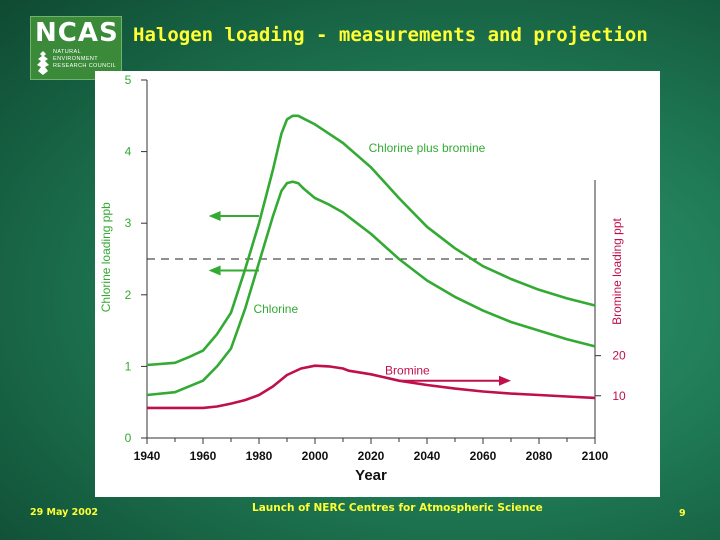 The image size is (720, 540). What do you see at coordinates (407, 371) in the screenshot?
I see `series-annotation: Bromine` at bounding box center [407, 371].